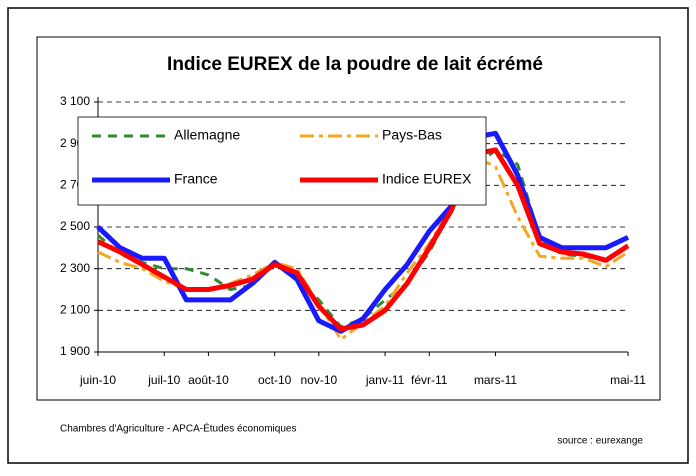  I want to click on x-tick-label: nov-10, so click(318, 380).